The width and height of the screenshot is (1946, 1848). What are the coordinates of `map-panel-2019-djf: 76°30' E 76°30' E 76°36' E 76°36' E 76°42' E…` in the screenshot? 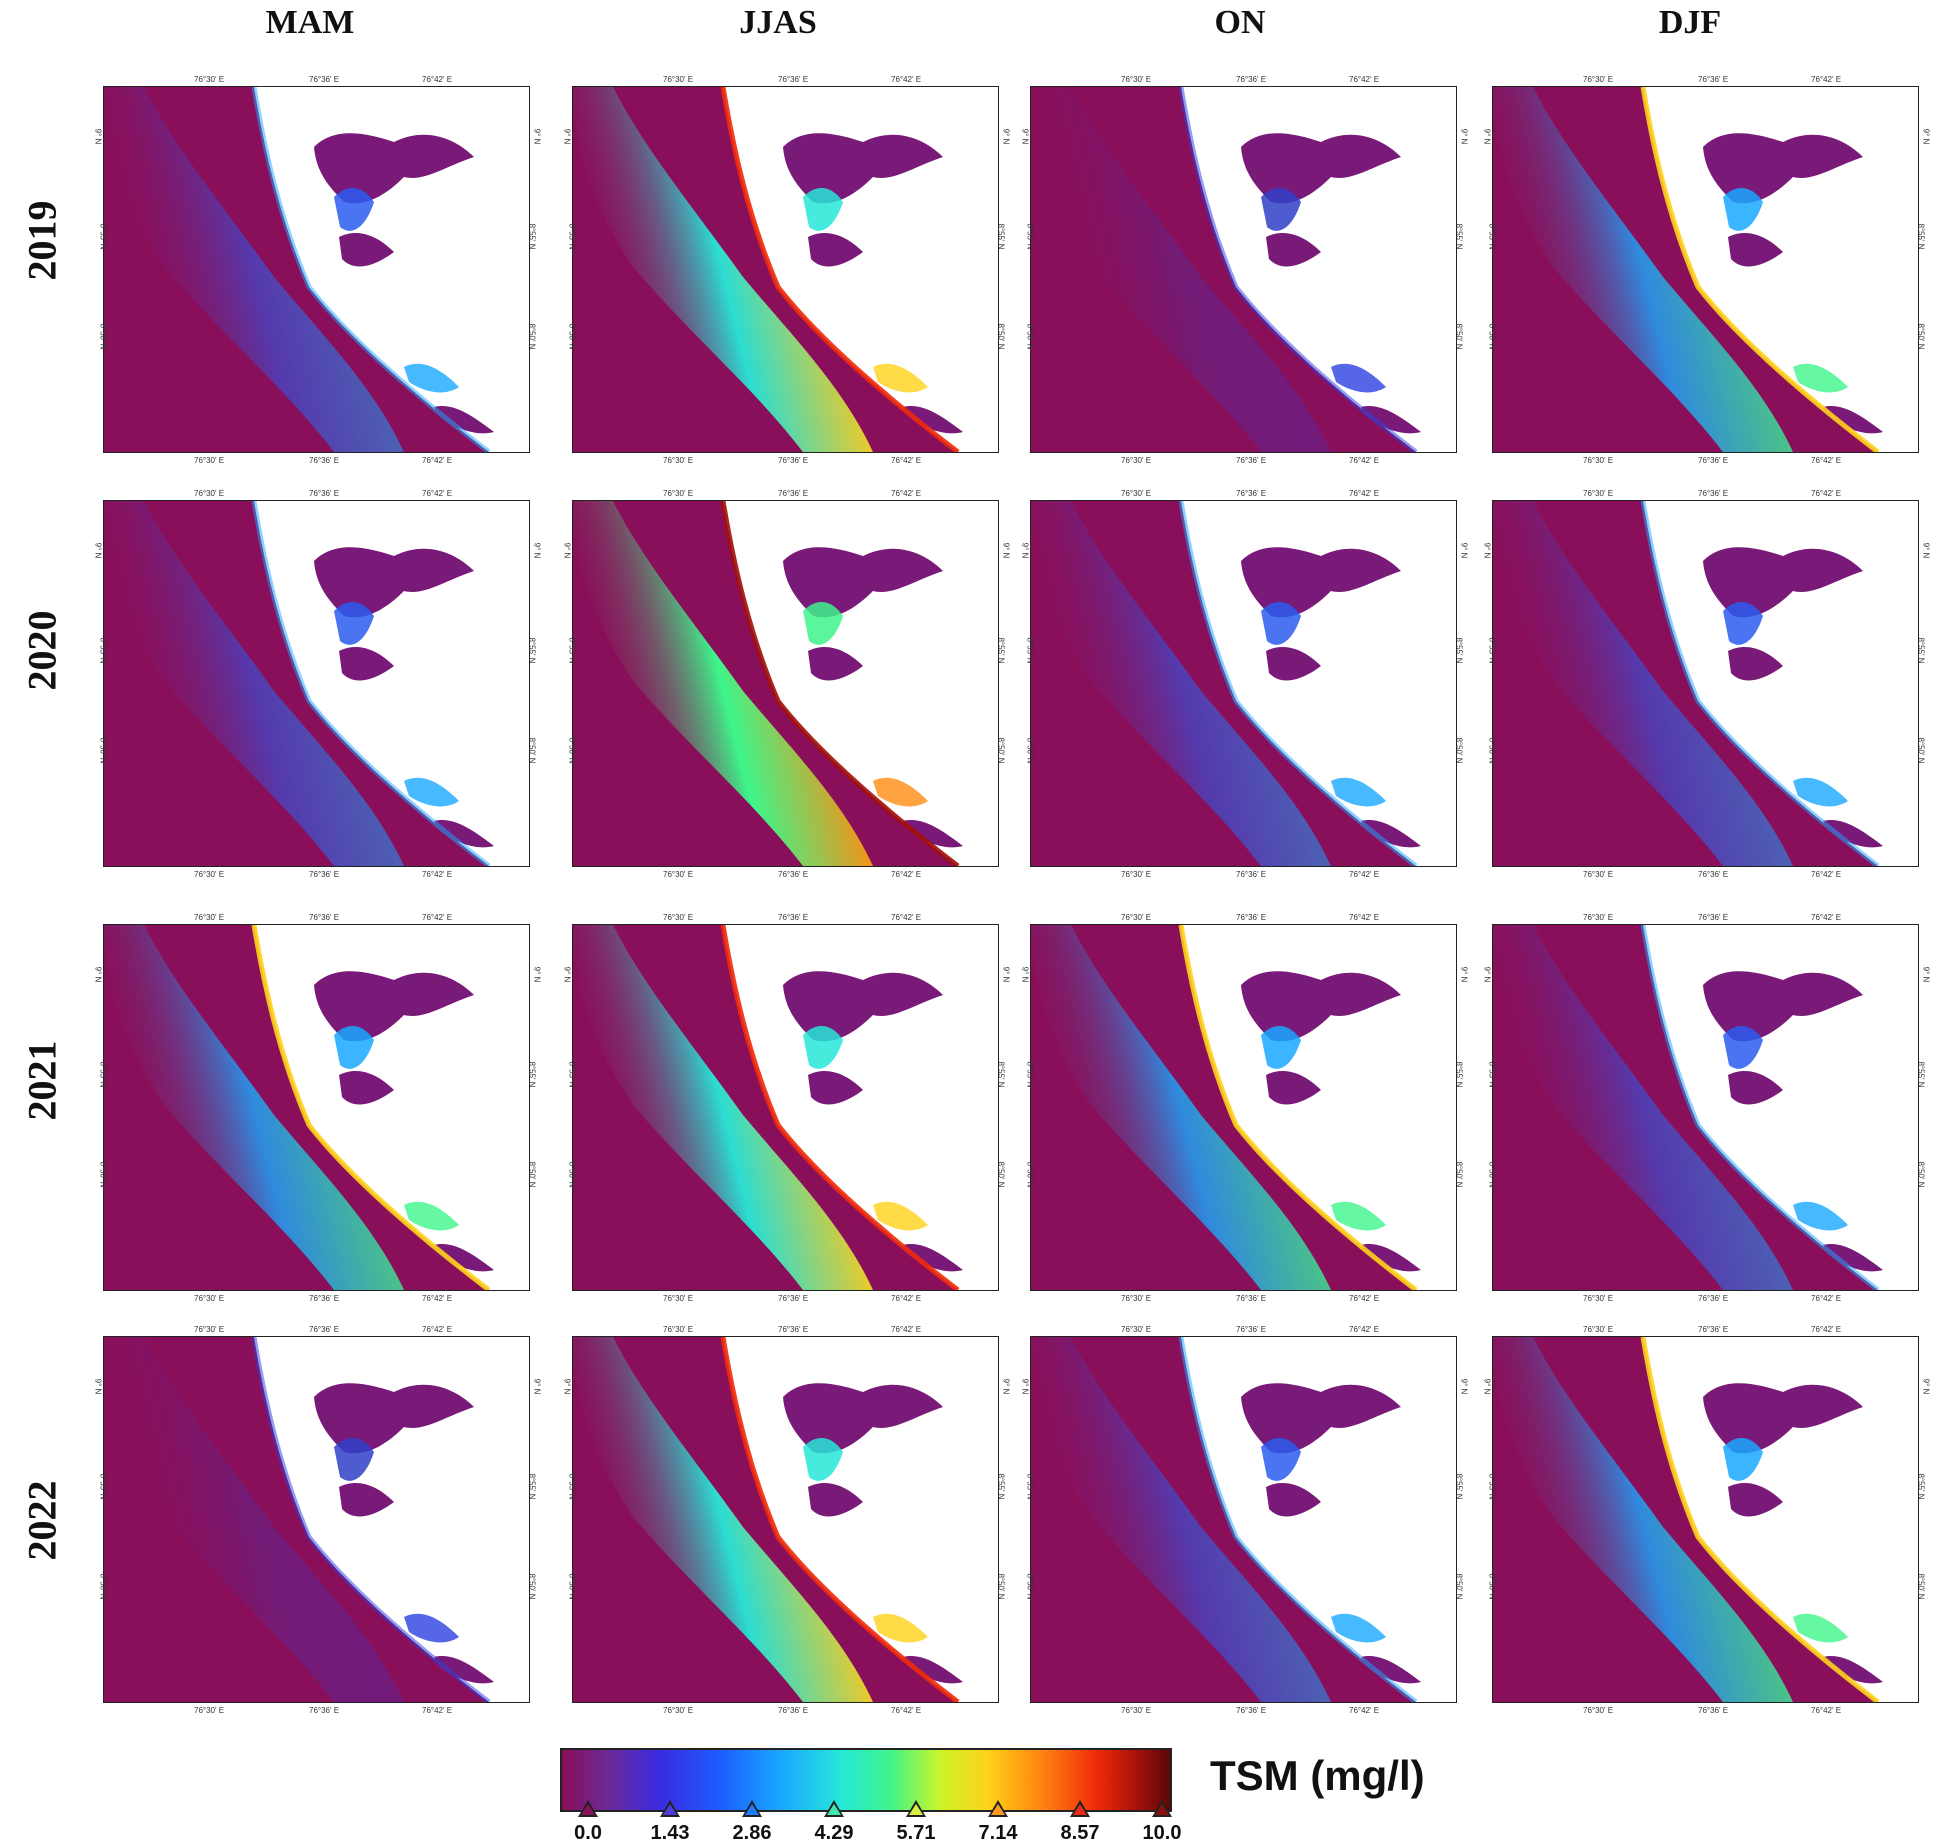 It's located at (1706, 270).